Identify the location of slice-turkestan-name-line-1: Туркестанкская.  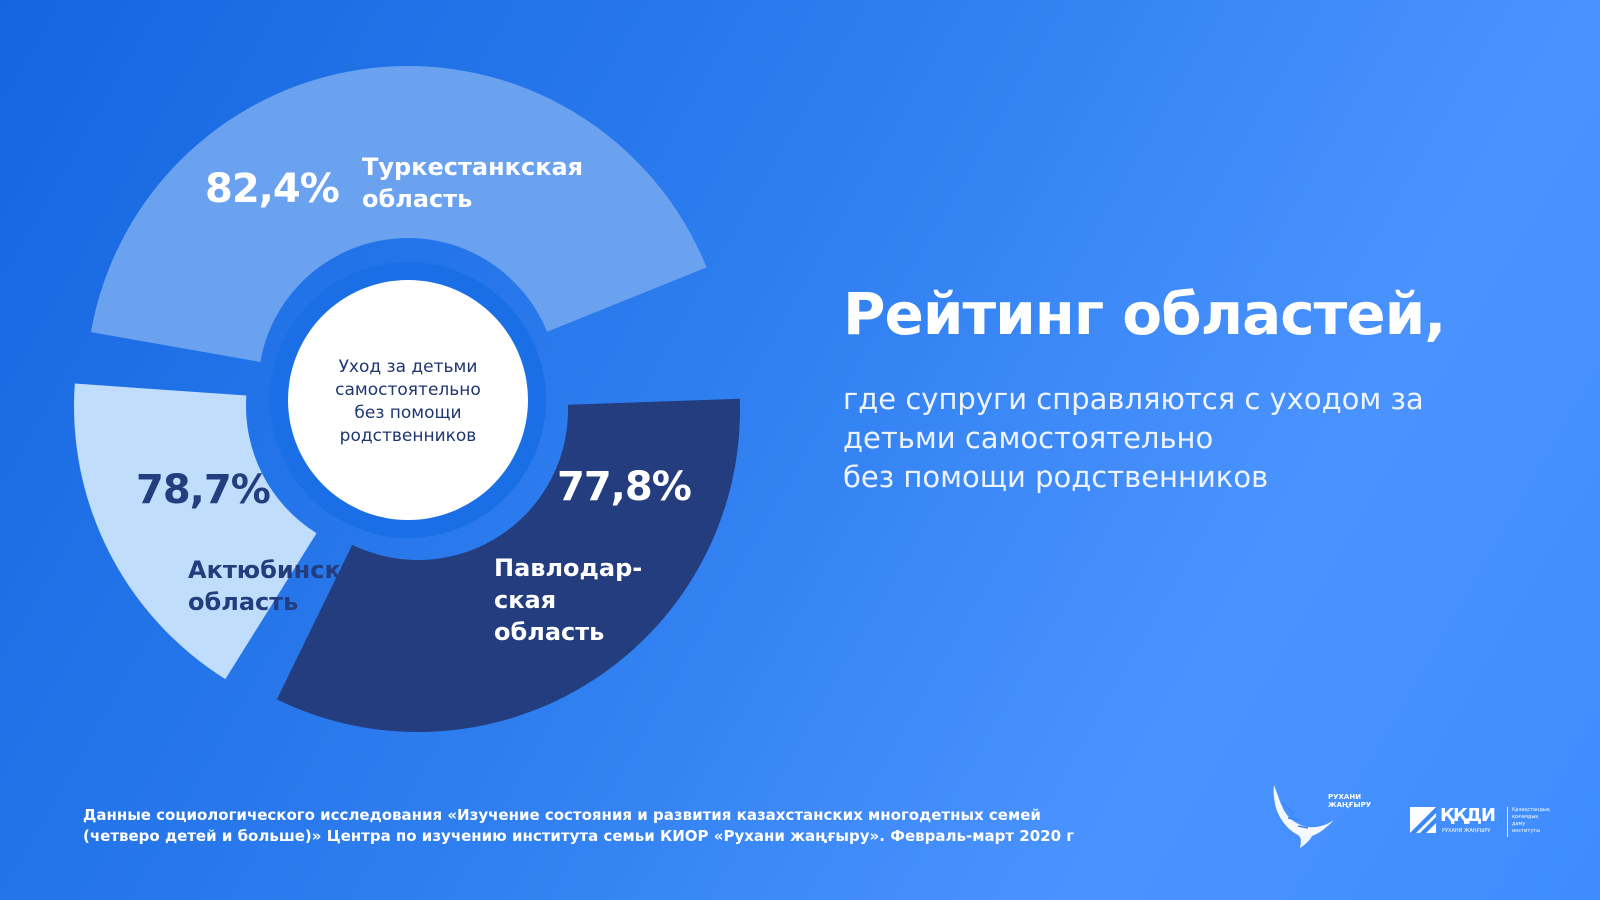
(472, 167).